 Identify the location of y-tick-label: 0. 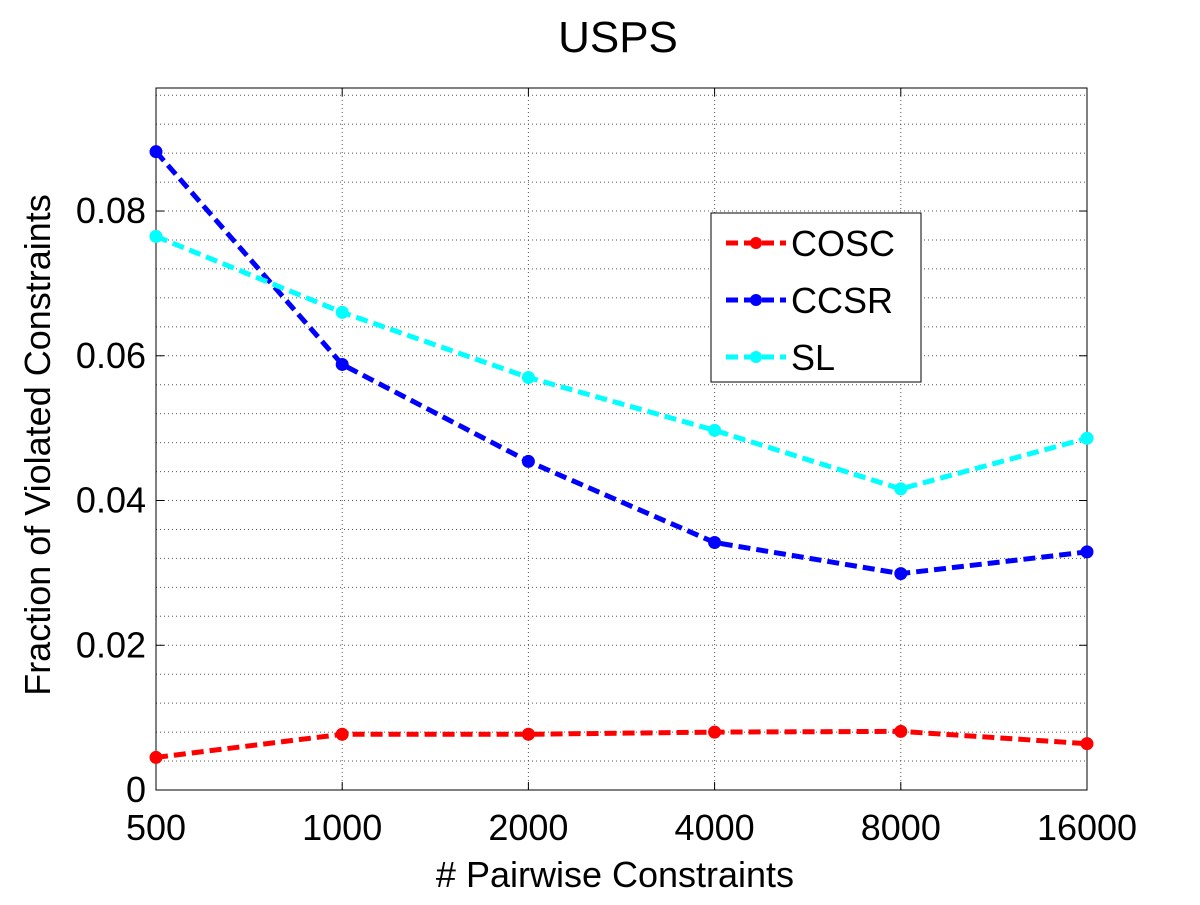
(136, 789).